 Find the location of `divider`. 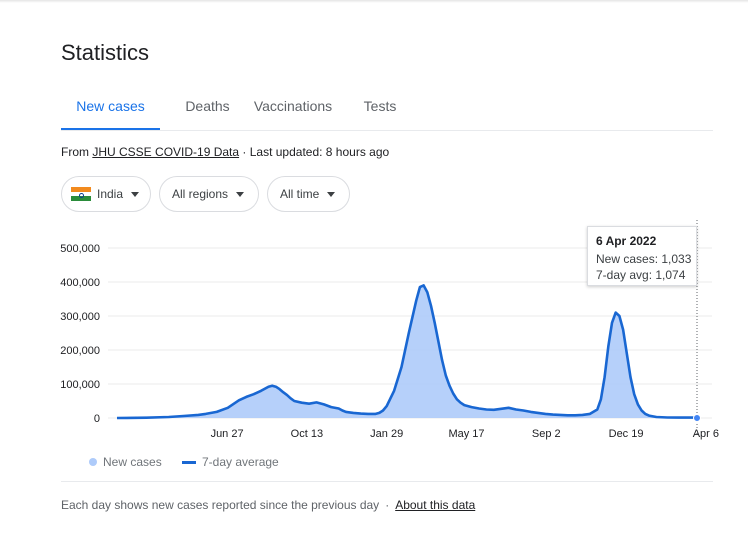

divider is located at coordinates (387, 481).